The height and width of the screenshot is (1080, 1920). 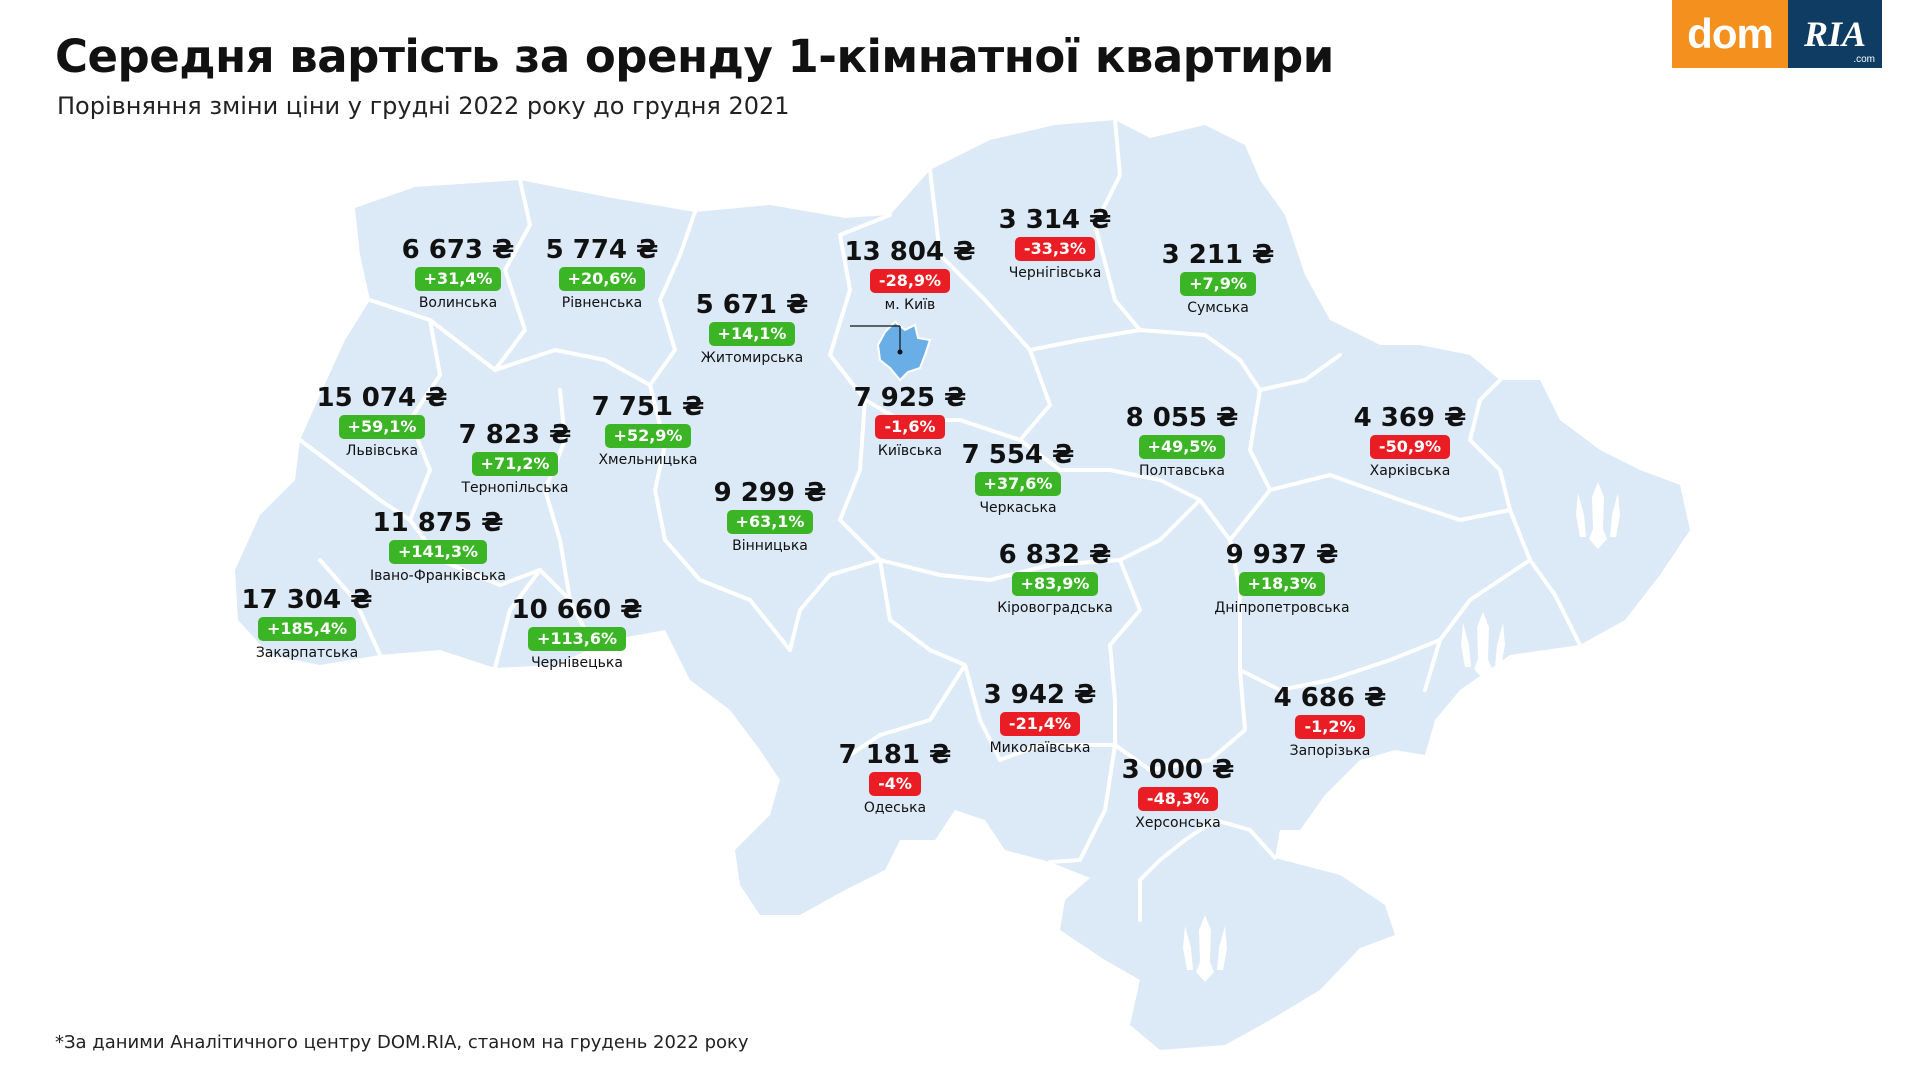 I want to click on region-price: 7 554 ₴, so click(x=1018, y=455).